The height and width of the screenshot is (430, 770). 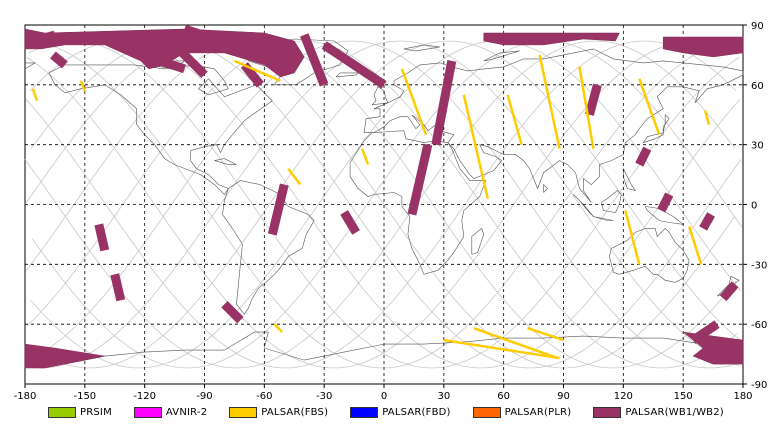 I want to click on legend-swatch-avnir, so click(x=147, y=412).